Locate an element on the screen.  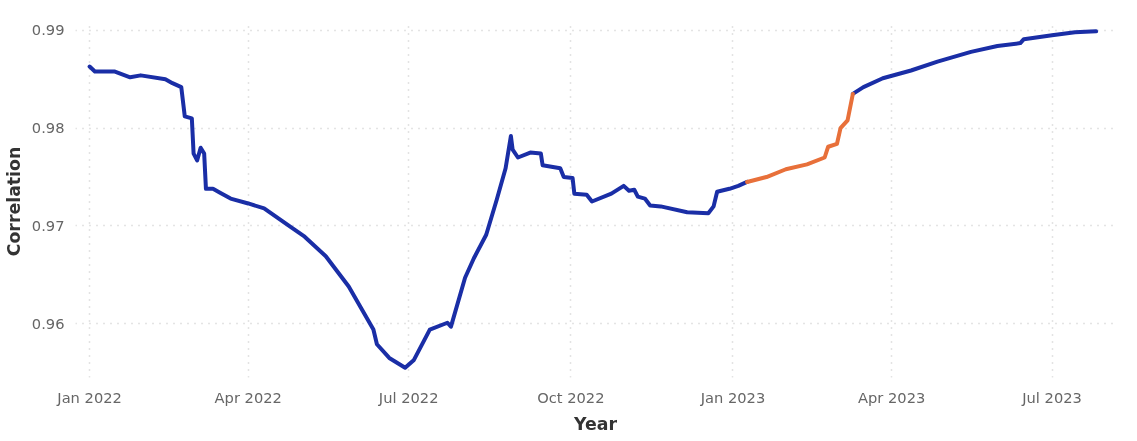
y-tick-label: 0.99 is located at coordinates (48, 30).